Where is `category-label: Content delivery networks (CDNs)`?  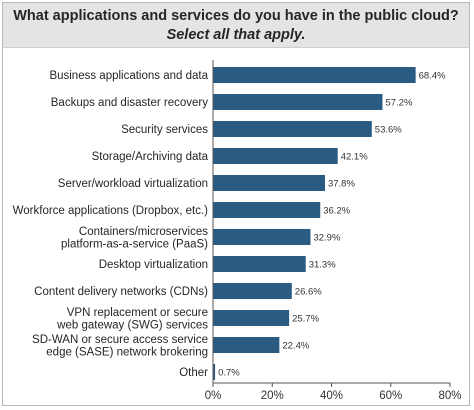
category-label: Content delivery networks (CDNs) is located at coordinates (121, 292).